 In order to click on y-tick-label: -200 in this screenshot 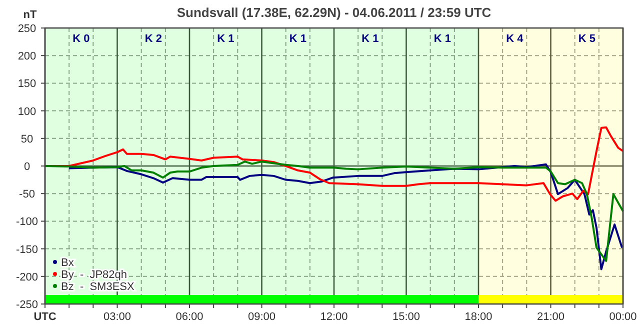, I will do `click(27, 277)`.